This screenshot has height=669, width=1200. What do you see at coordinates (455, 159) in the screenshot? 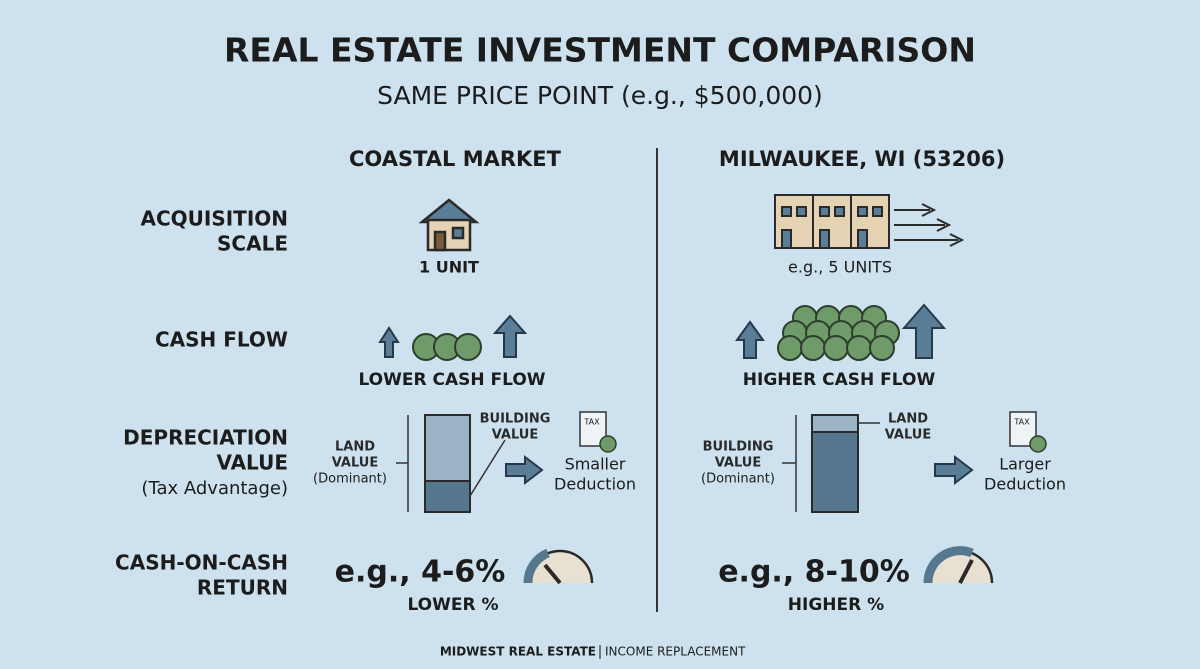
I see `column-heading: COASTAL MARKET` at bounding box center [455, 159].